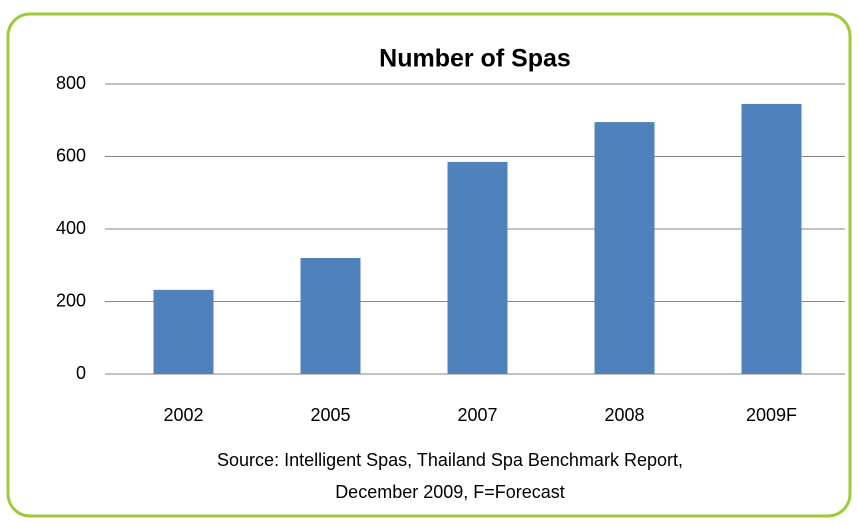 The height and width of the screenshot is (523, 858). What do you see at coordinates (624, 415) in the screenshot?
I see `x-tick-label: 2008` at bounding box center [624, 415].